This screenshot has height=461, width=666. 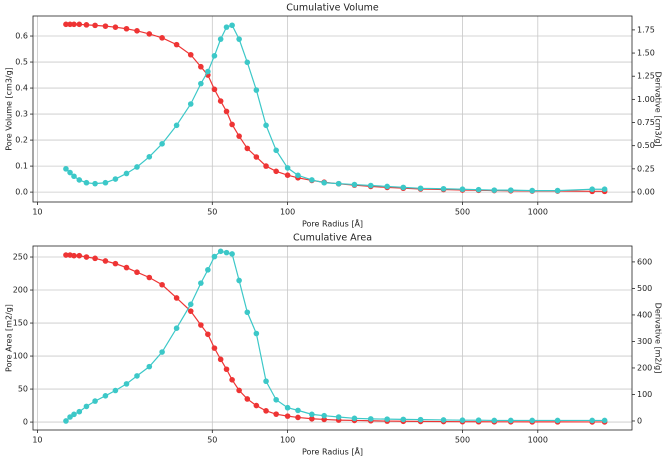 What do you see at coordinates (646, 53) in the screenshot?
I see `y2-tick-label: 1.50` at bounding box center [646, 53].